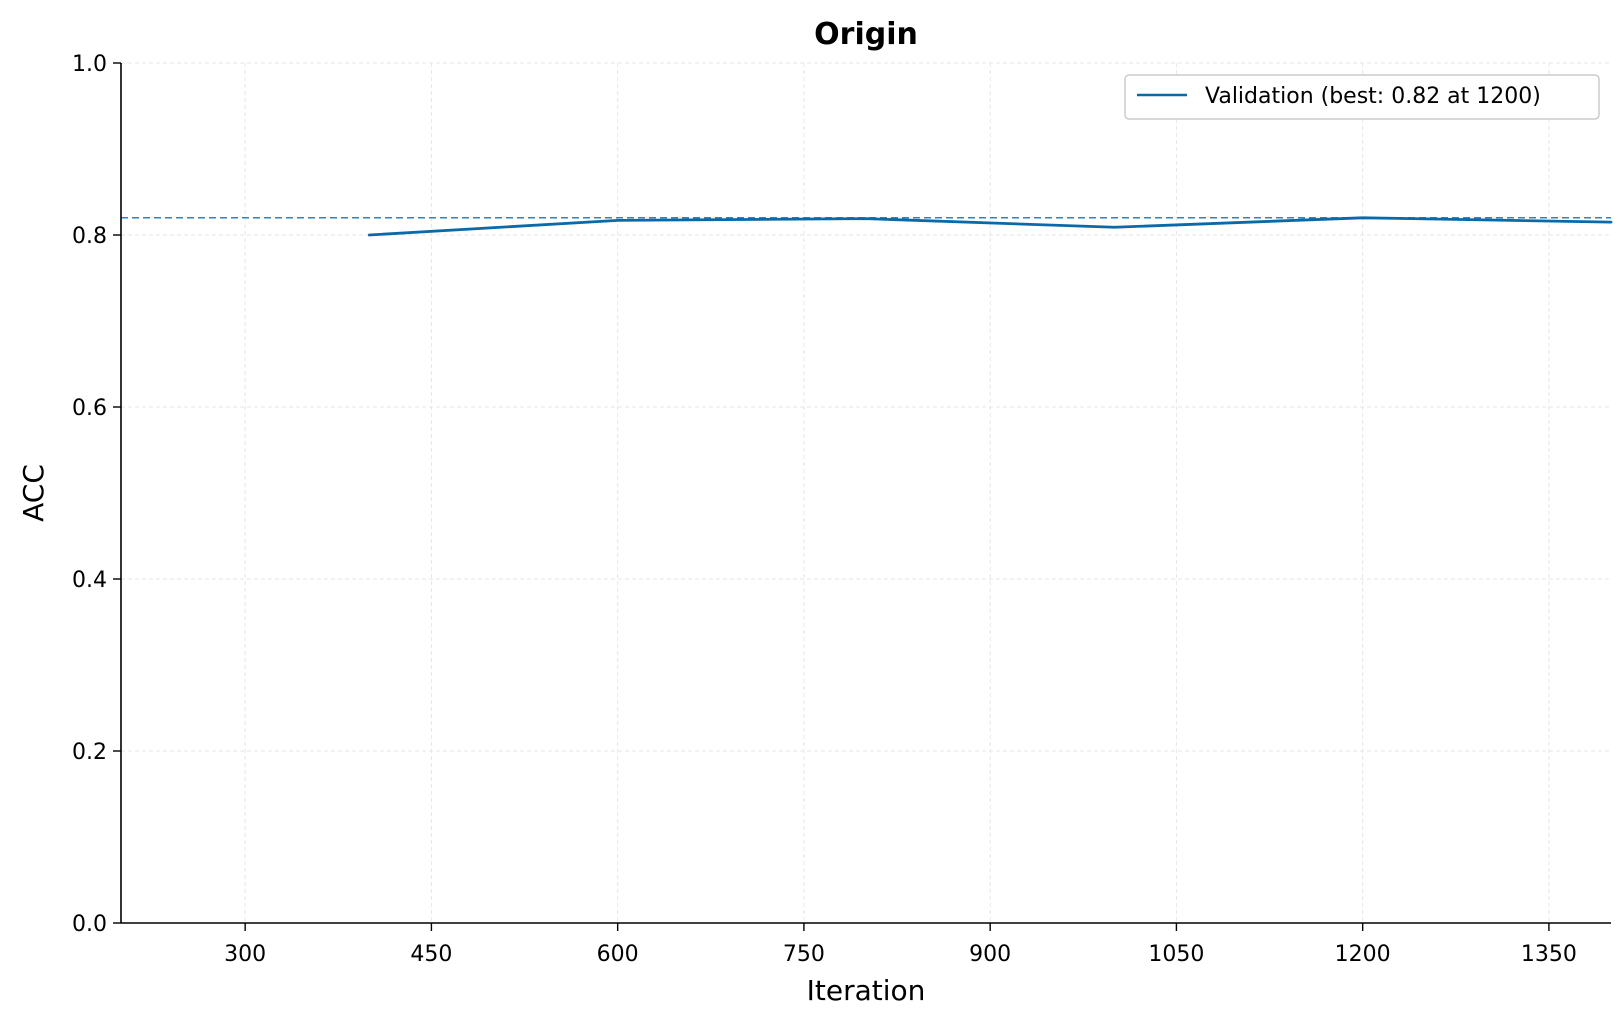  Describe the element at coordinates (89, 408) in the screenshot. I see `y-tick-label: 0.6` at that location.